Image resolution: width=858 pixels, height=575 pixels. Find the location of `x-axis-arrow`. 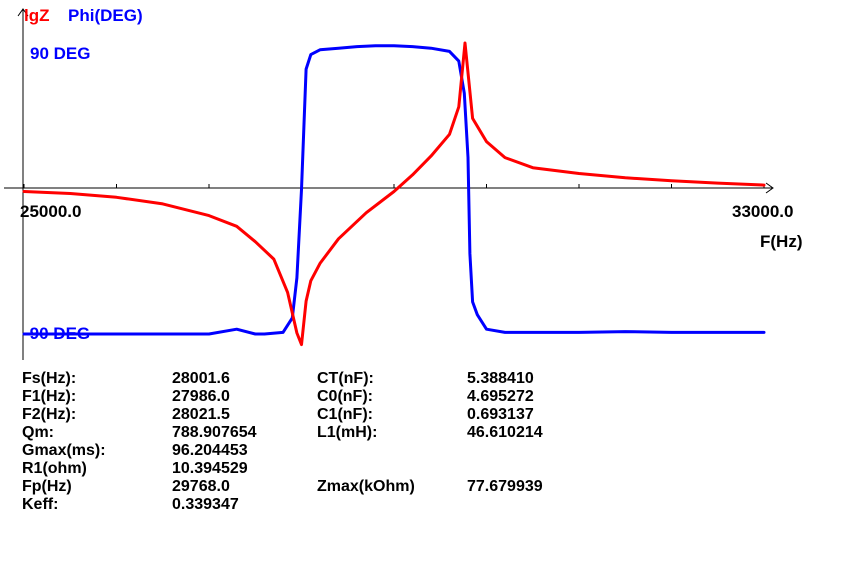

x-axis-arrow is located at coordinates (769, 188).